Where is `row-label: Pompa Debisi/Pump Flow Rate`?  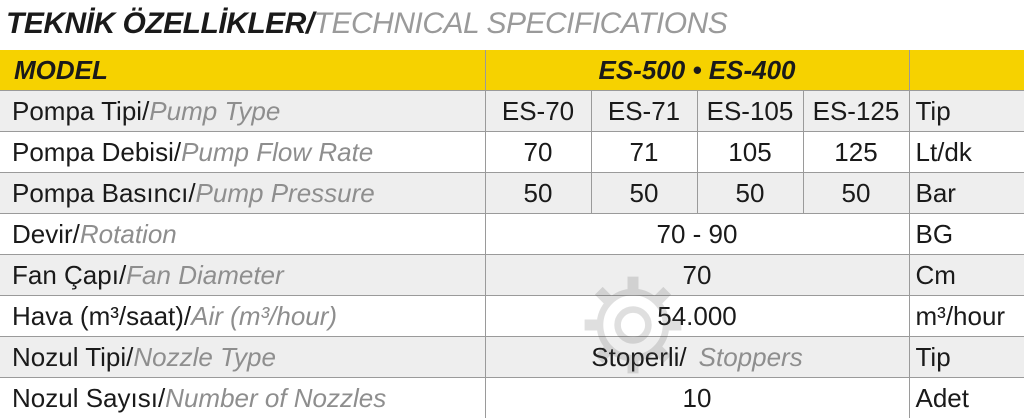
row-label: Pompa Debisi/Pump Flow Rate is located at coordinates (242, 152).